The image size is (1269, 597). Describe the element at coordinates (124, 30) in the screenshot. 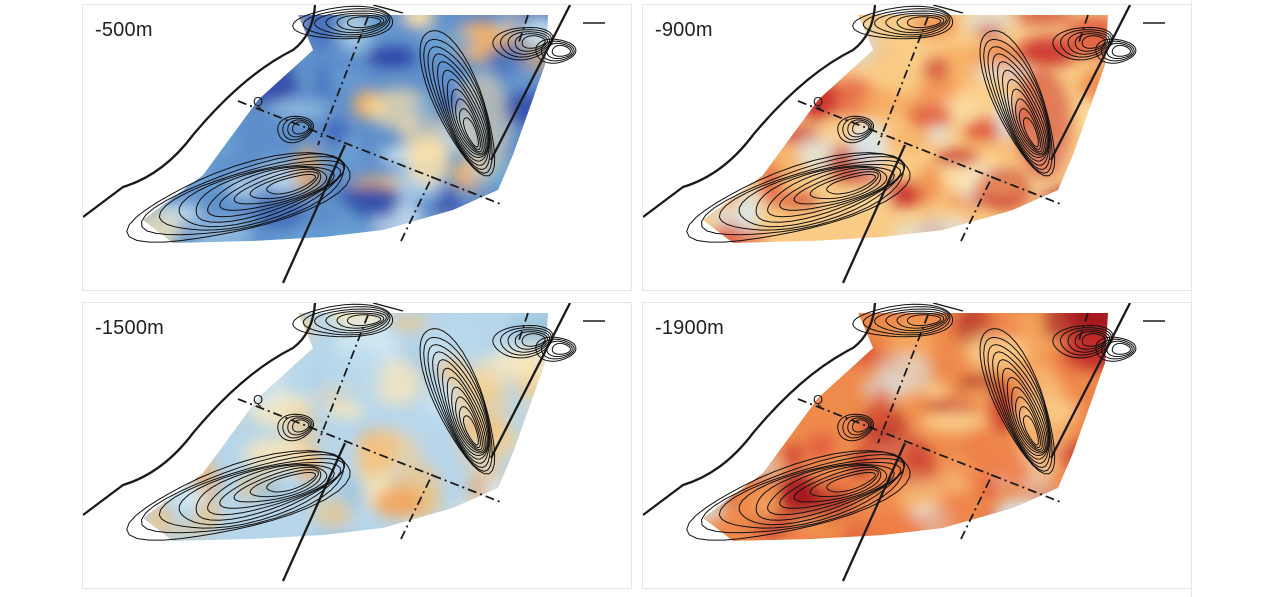

I see `depth-label: -500m` at that location.